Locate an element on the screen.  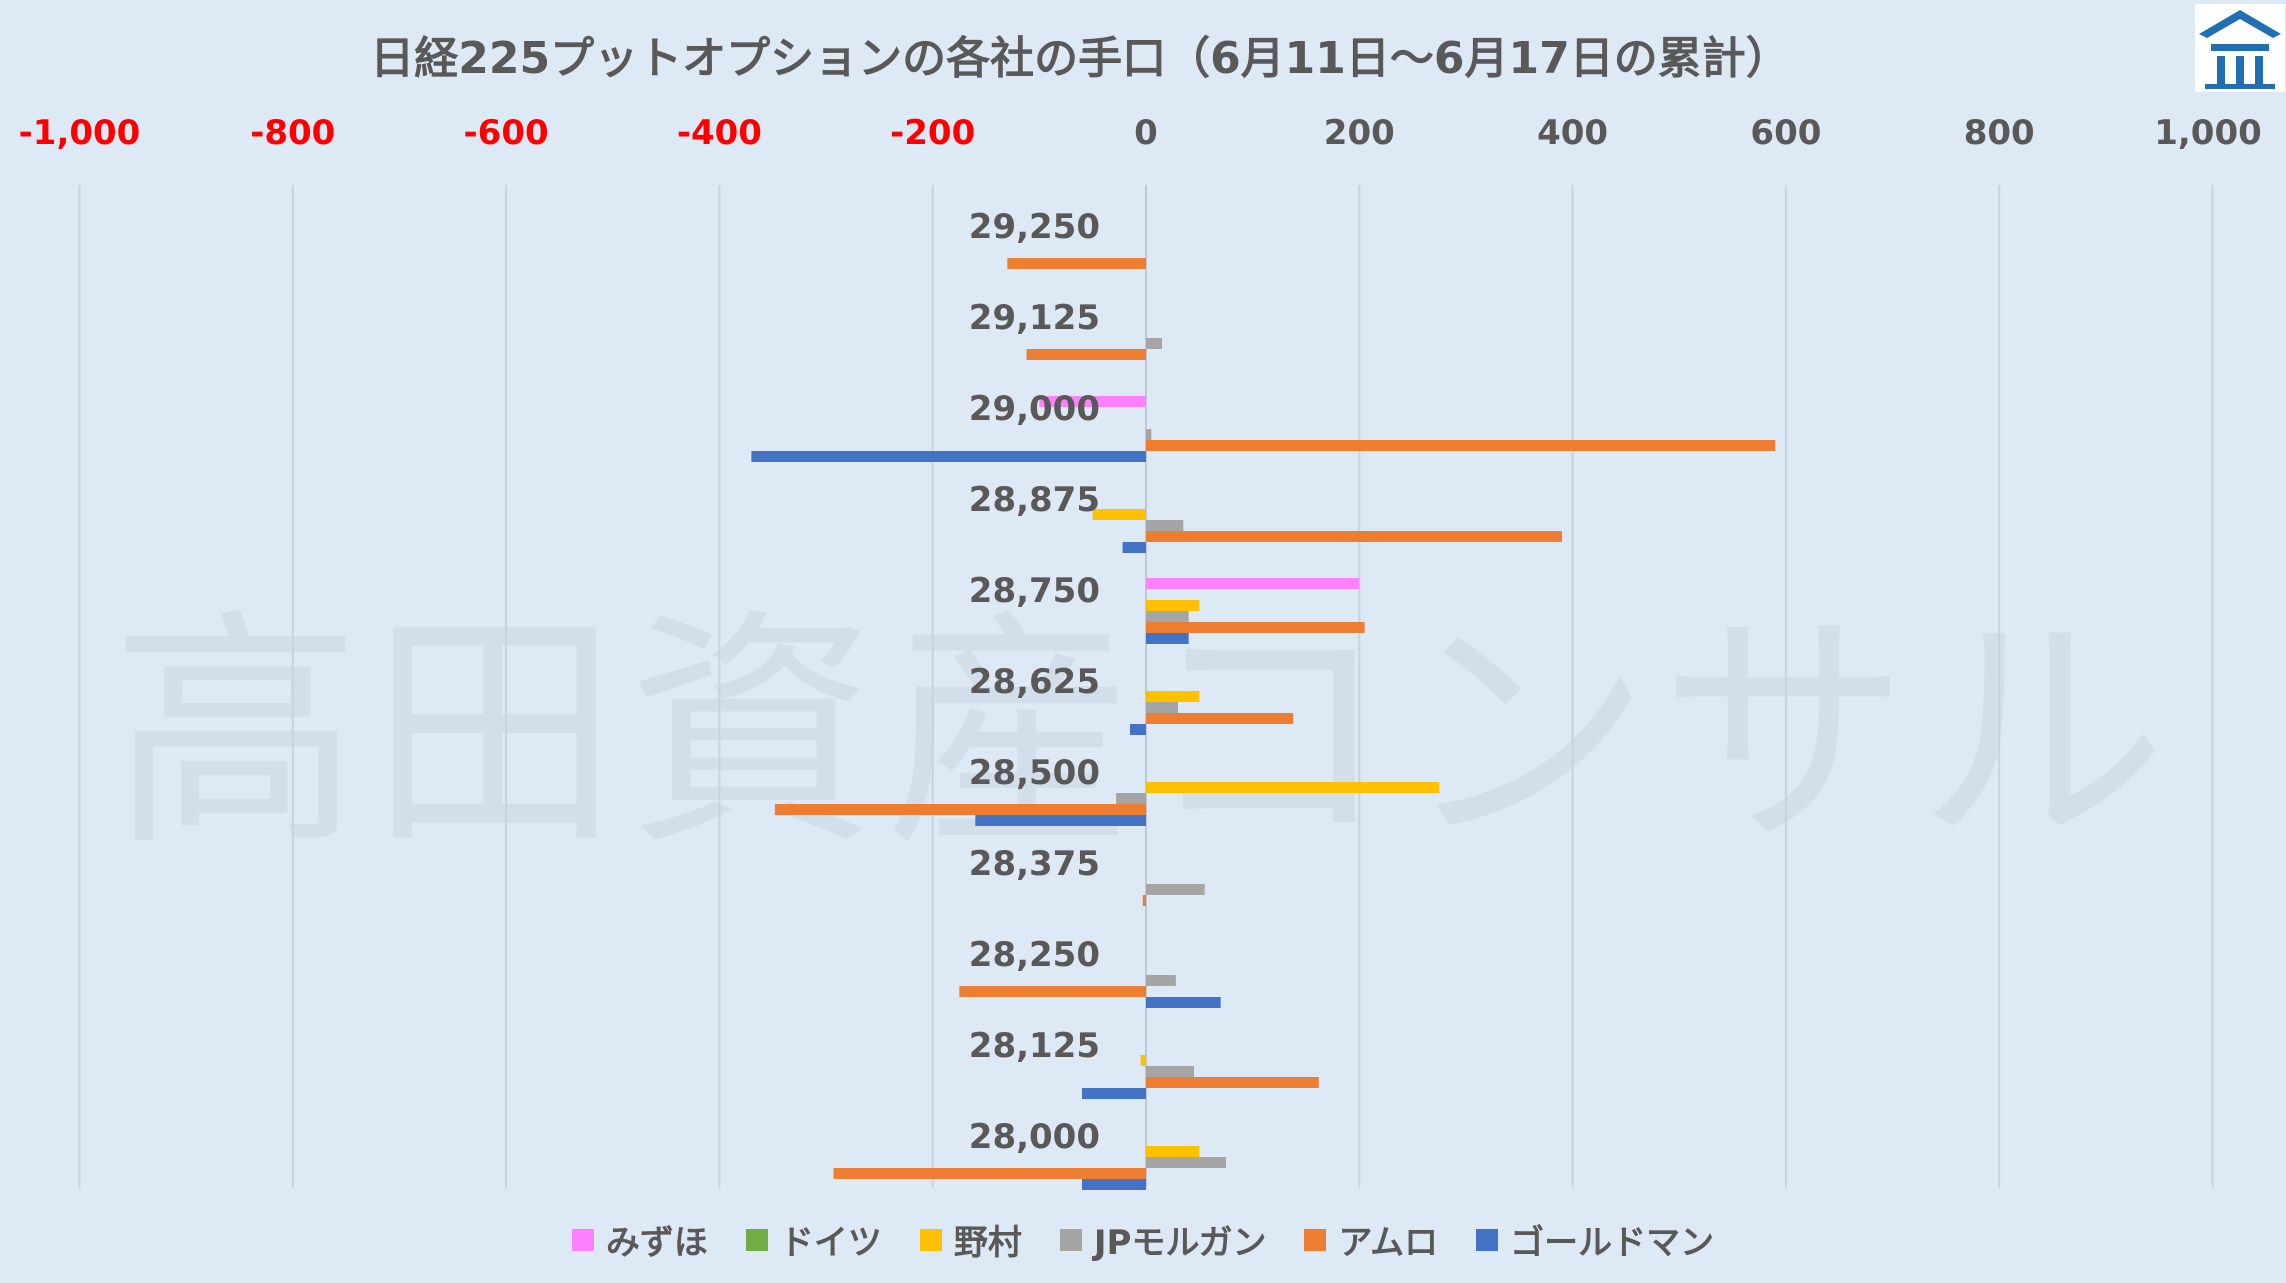
legend-label: ゴールドマン is located at coordinates (1612, 1243).